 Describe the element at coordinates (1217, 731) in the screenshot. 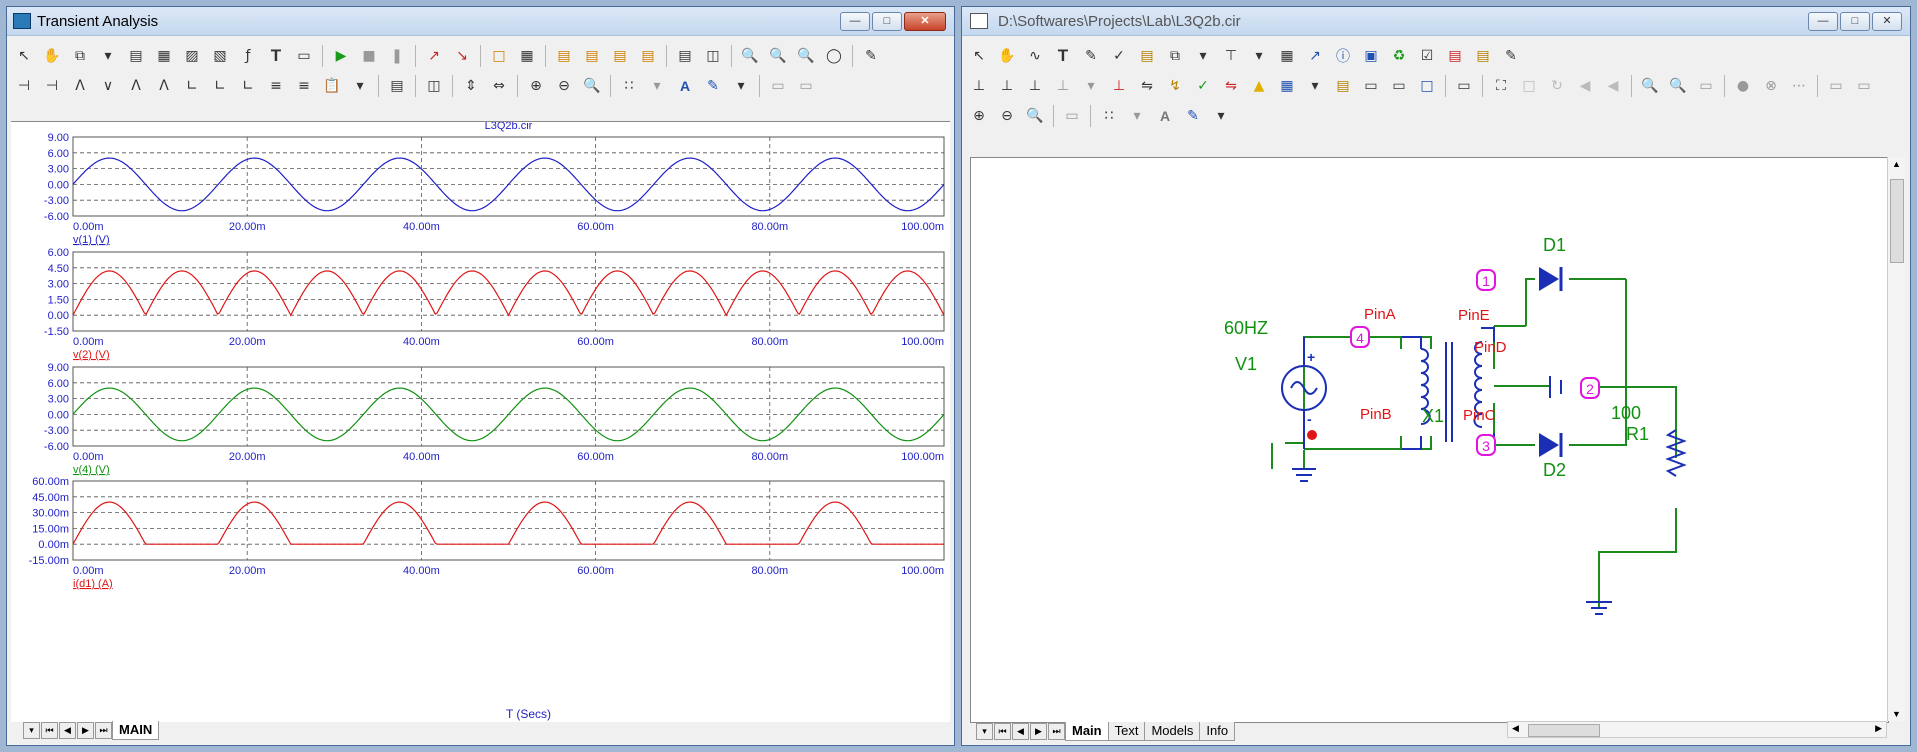

I see `tab-info: Info` at that location.